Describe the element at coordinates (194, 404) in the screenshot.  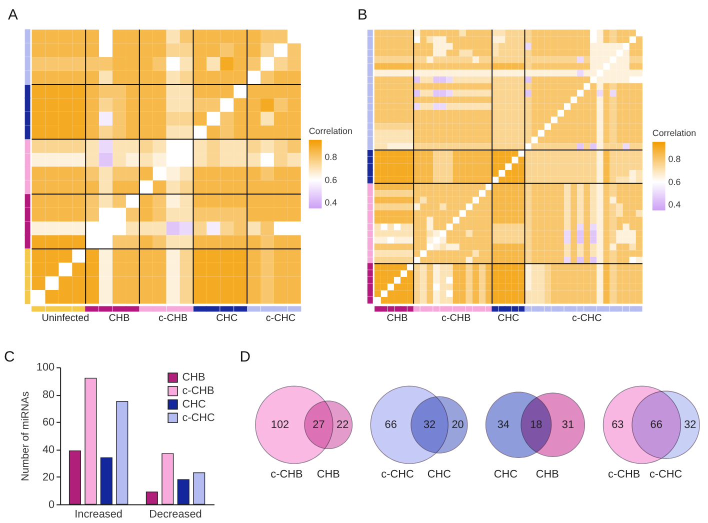
I see `legend-label: CHC` at that location.